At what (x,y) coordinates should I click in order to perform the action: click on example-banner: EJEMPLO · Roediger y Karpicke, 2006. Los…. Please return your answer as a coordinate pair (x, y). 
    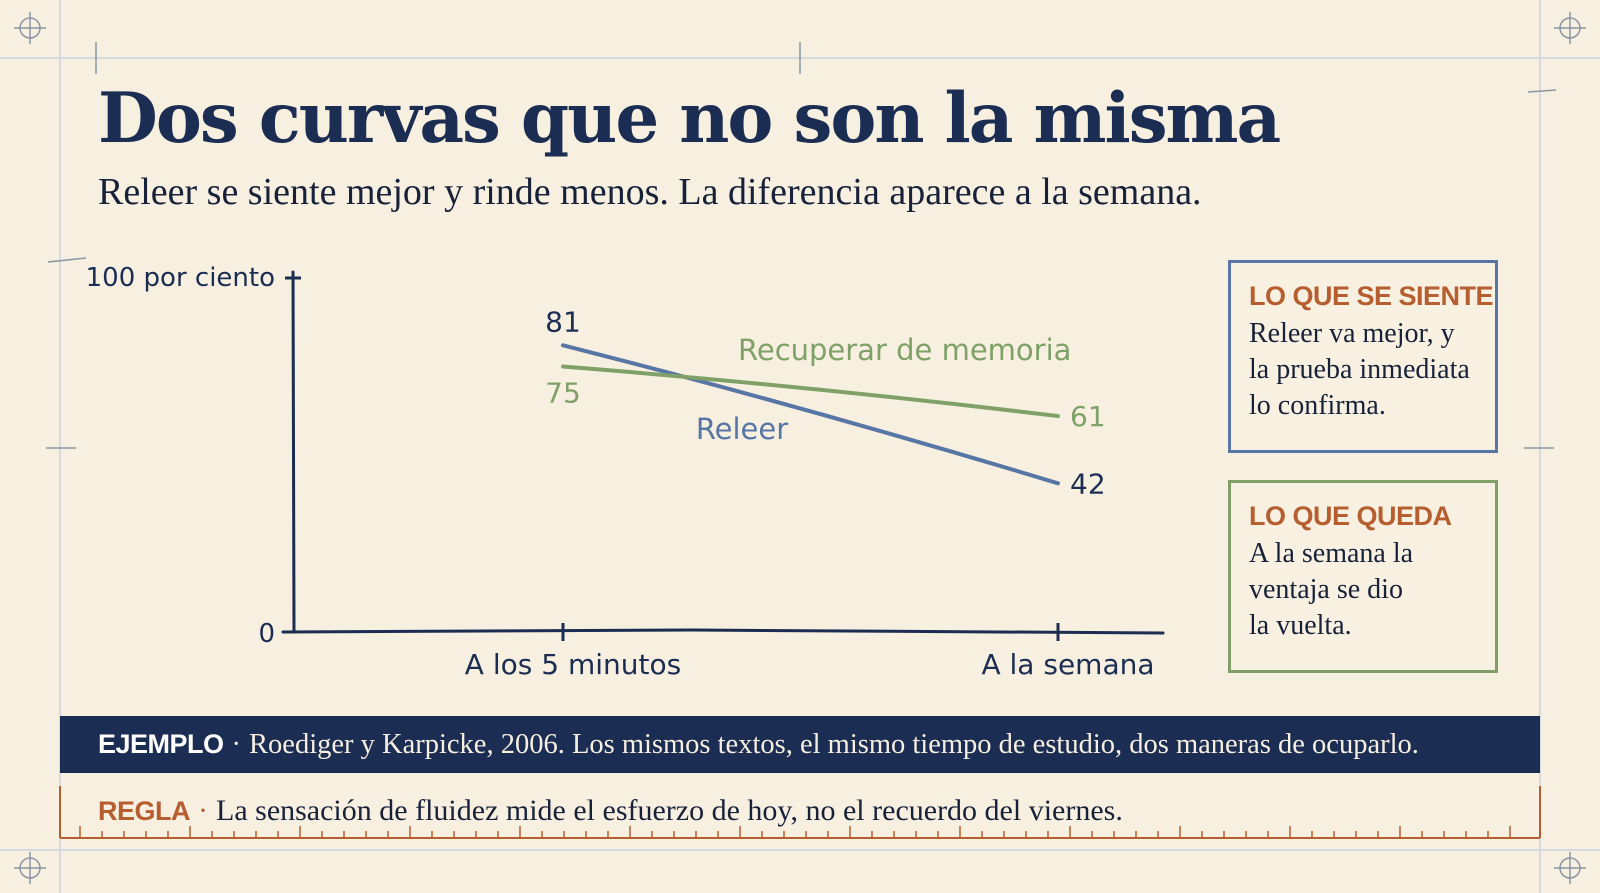
    Looking at the image, I should click on (800, 744).